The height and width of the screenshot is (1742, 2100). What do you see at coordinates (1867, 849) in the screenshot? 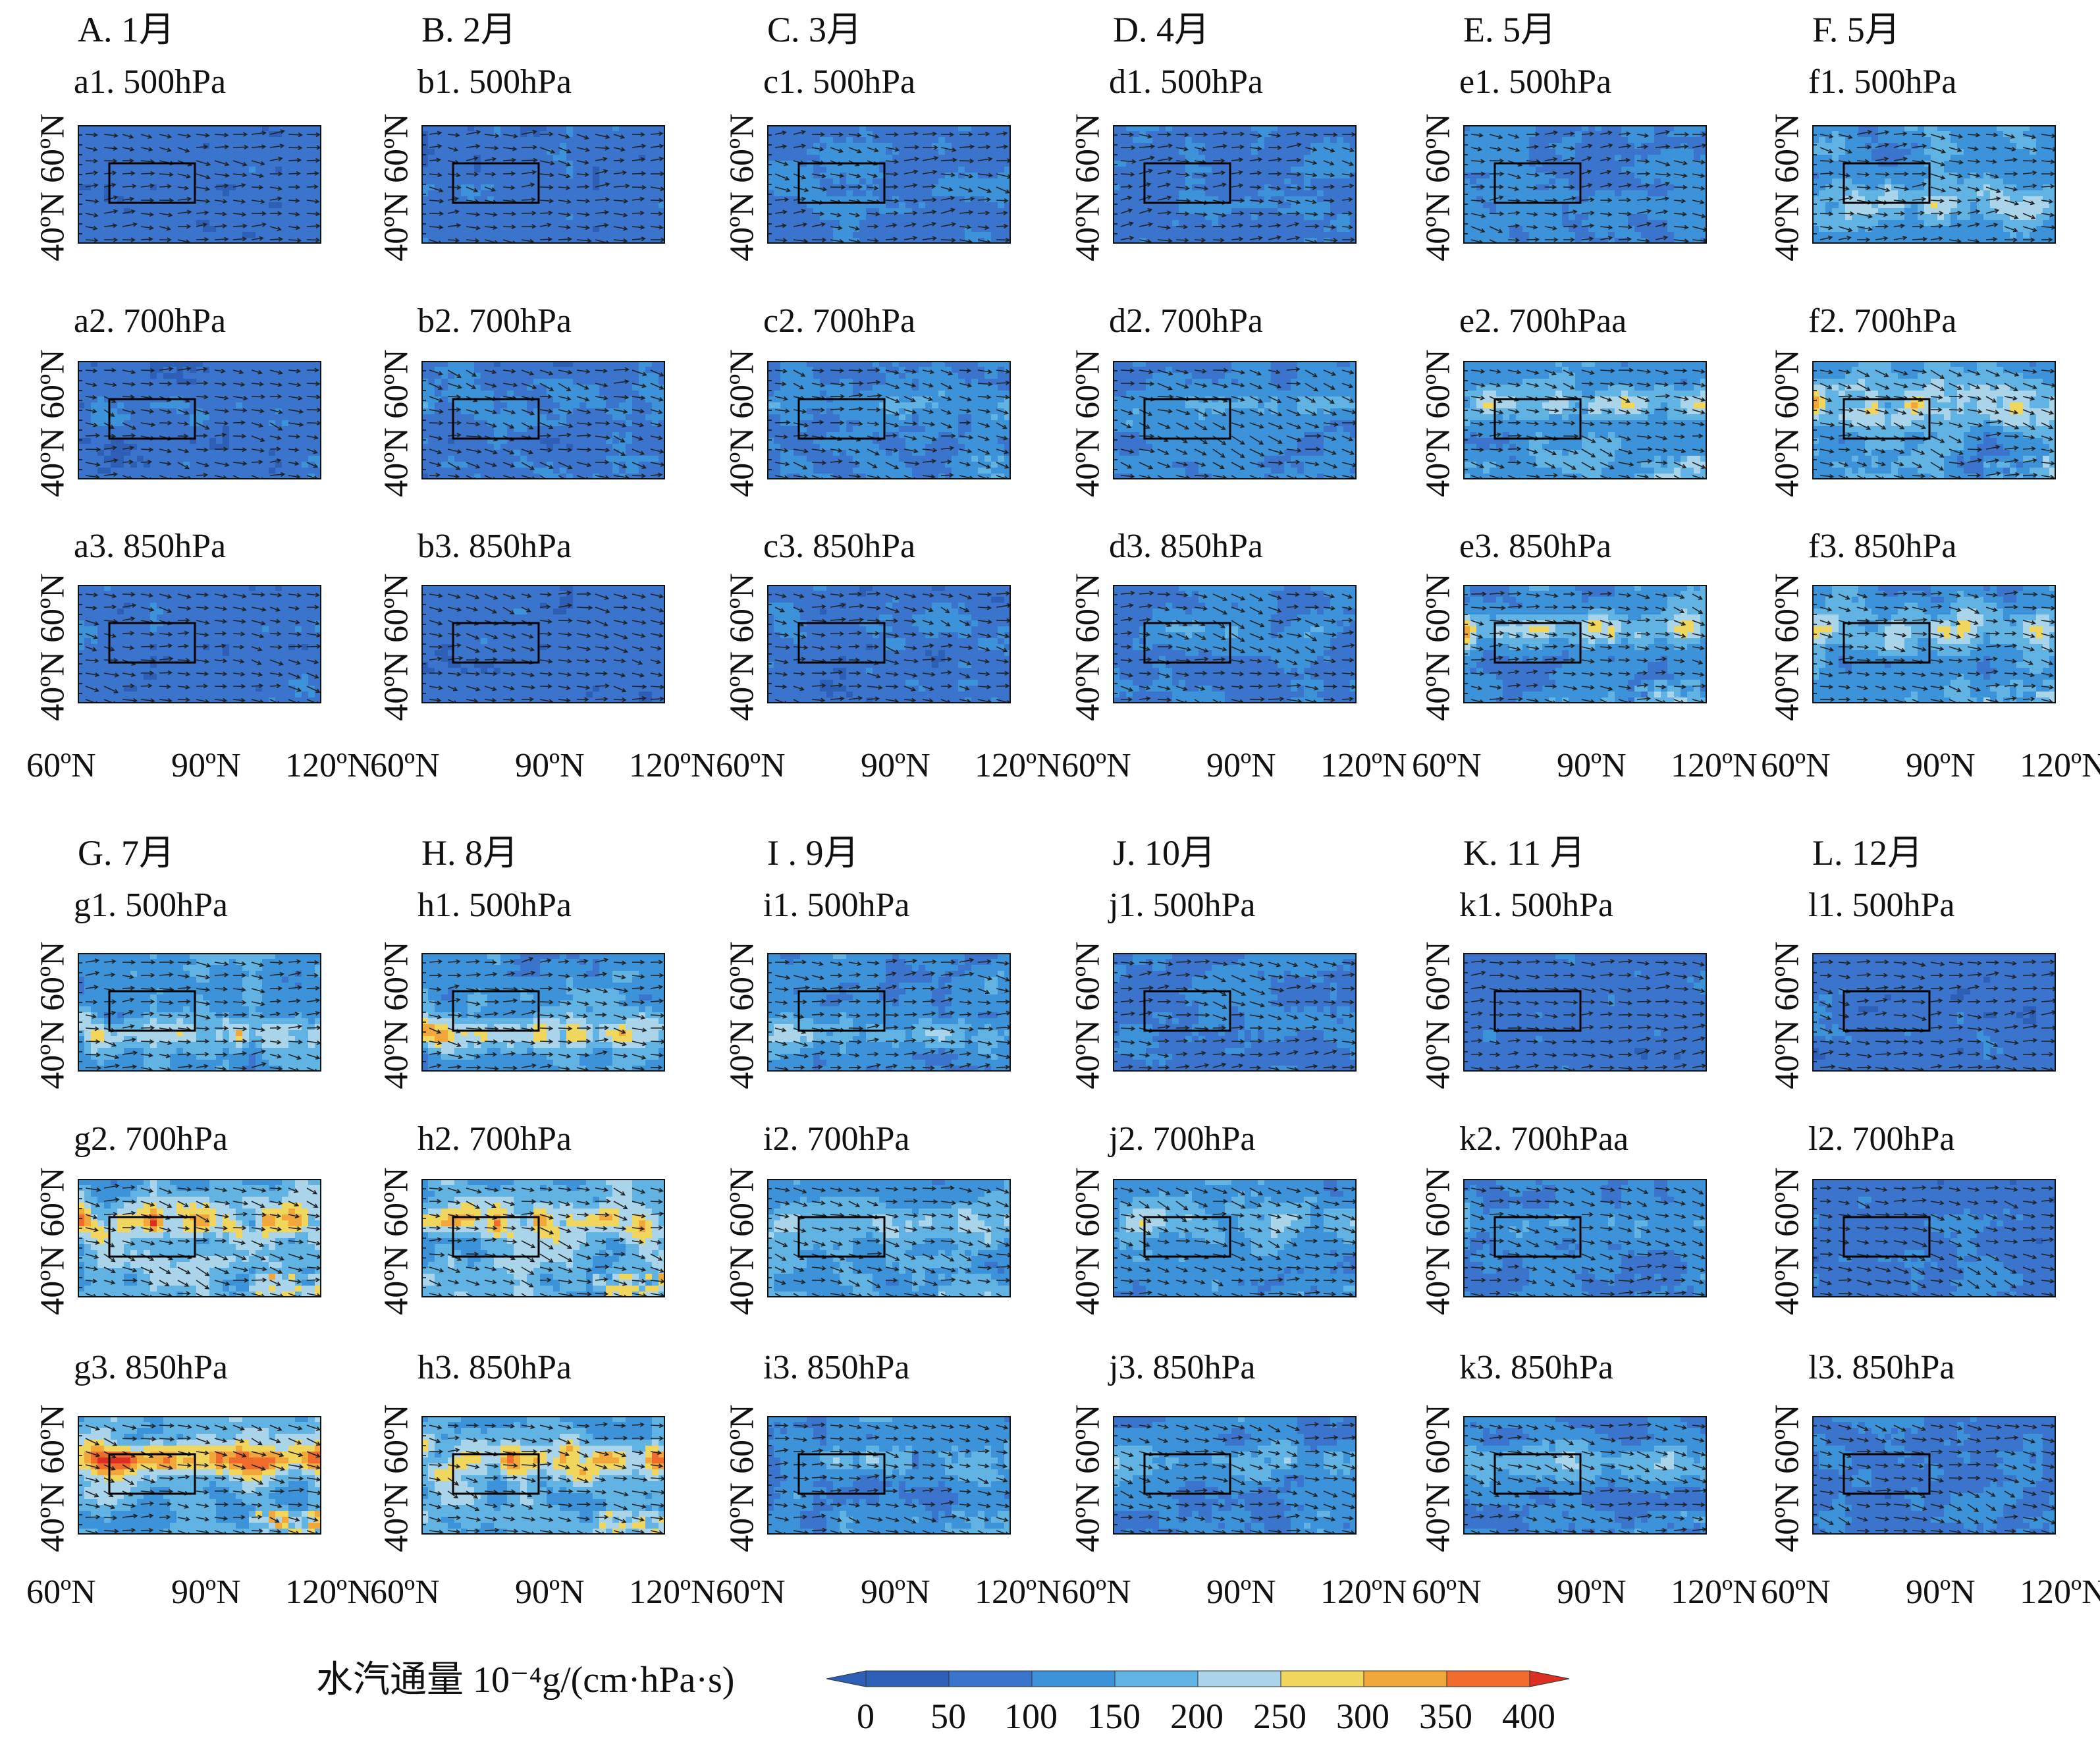
I see `month-title: L. 12月` at bounding box center [1867, 849].